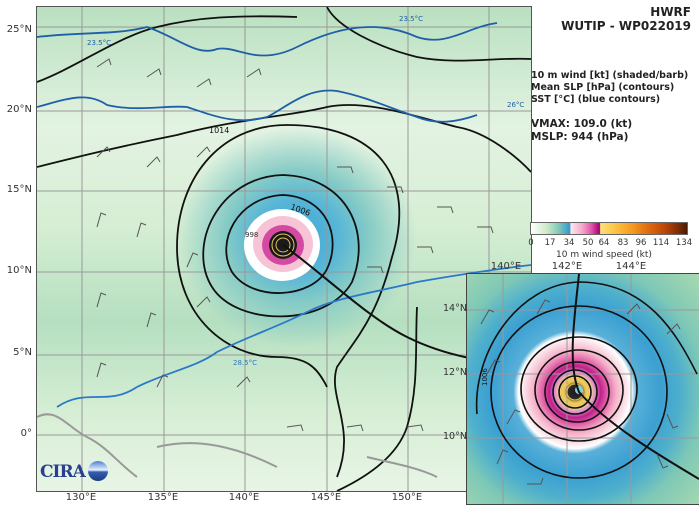 The image size is (699, 505). Describe the element at coordinates (407, 497) in the screenshot. I see `lon-label-150e: 150°E` at that location.